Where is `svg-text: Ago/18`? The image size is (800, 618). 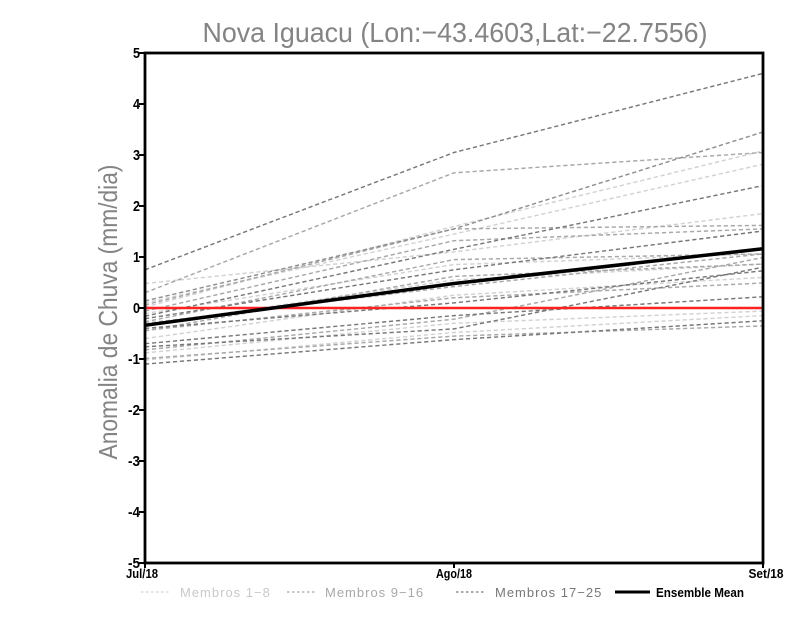
svg-text: Ago/18 is located at coordinates (454, 573).